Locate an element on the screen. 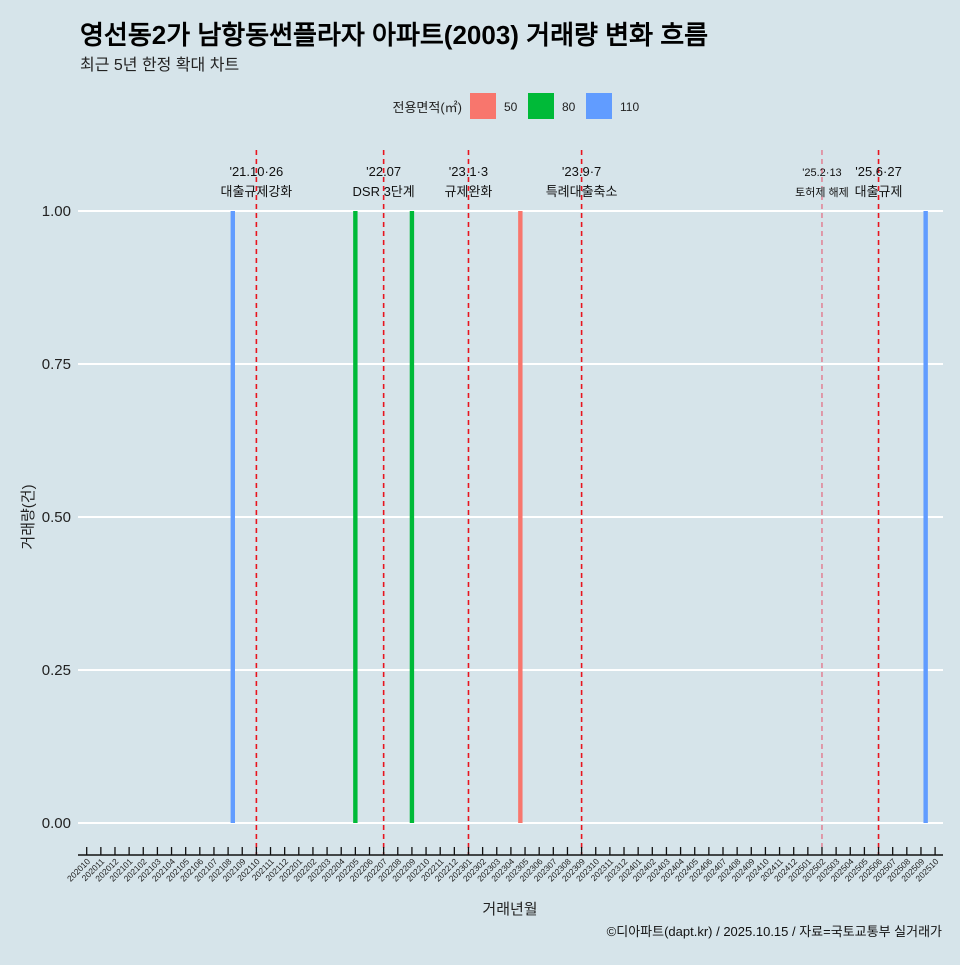 The image size is (960, 965). annotation-date: '25.2·13 is located at coordinates (821, 173).